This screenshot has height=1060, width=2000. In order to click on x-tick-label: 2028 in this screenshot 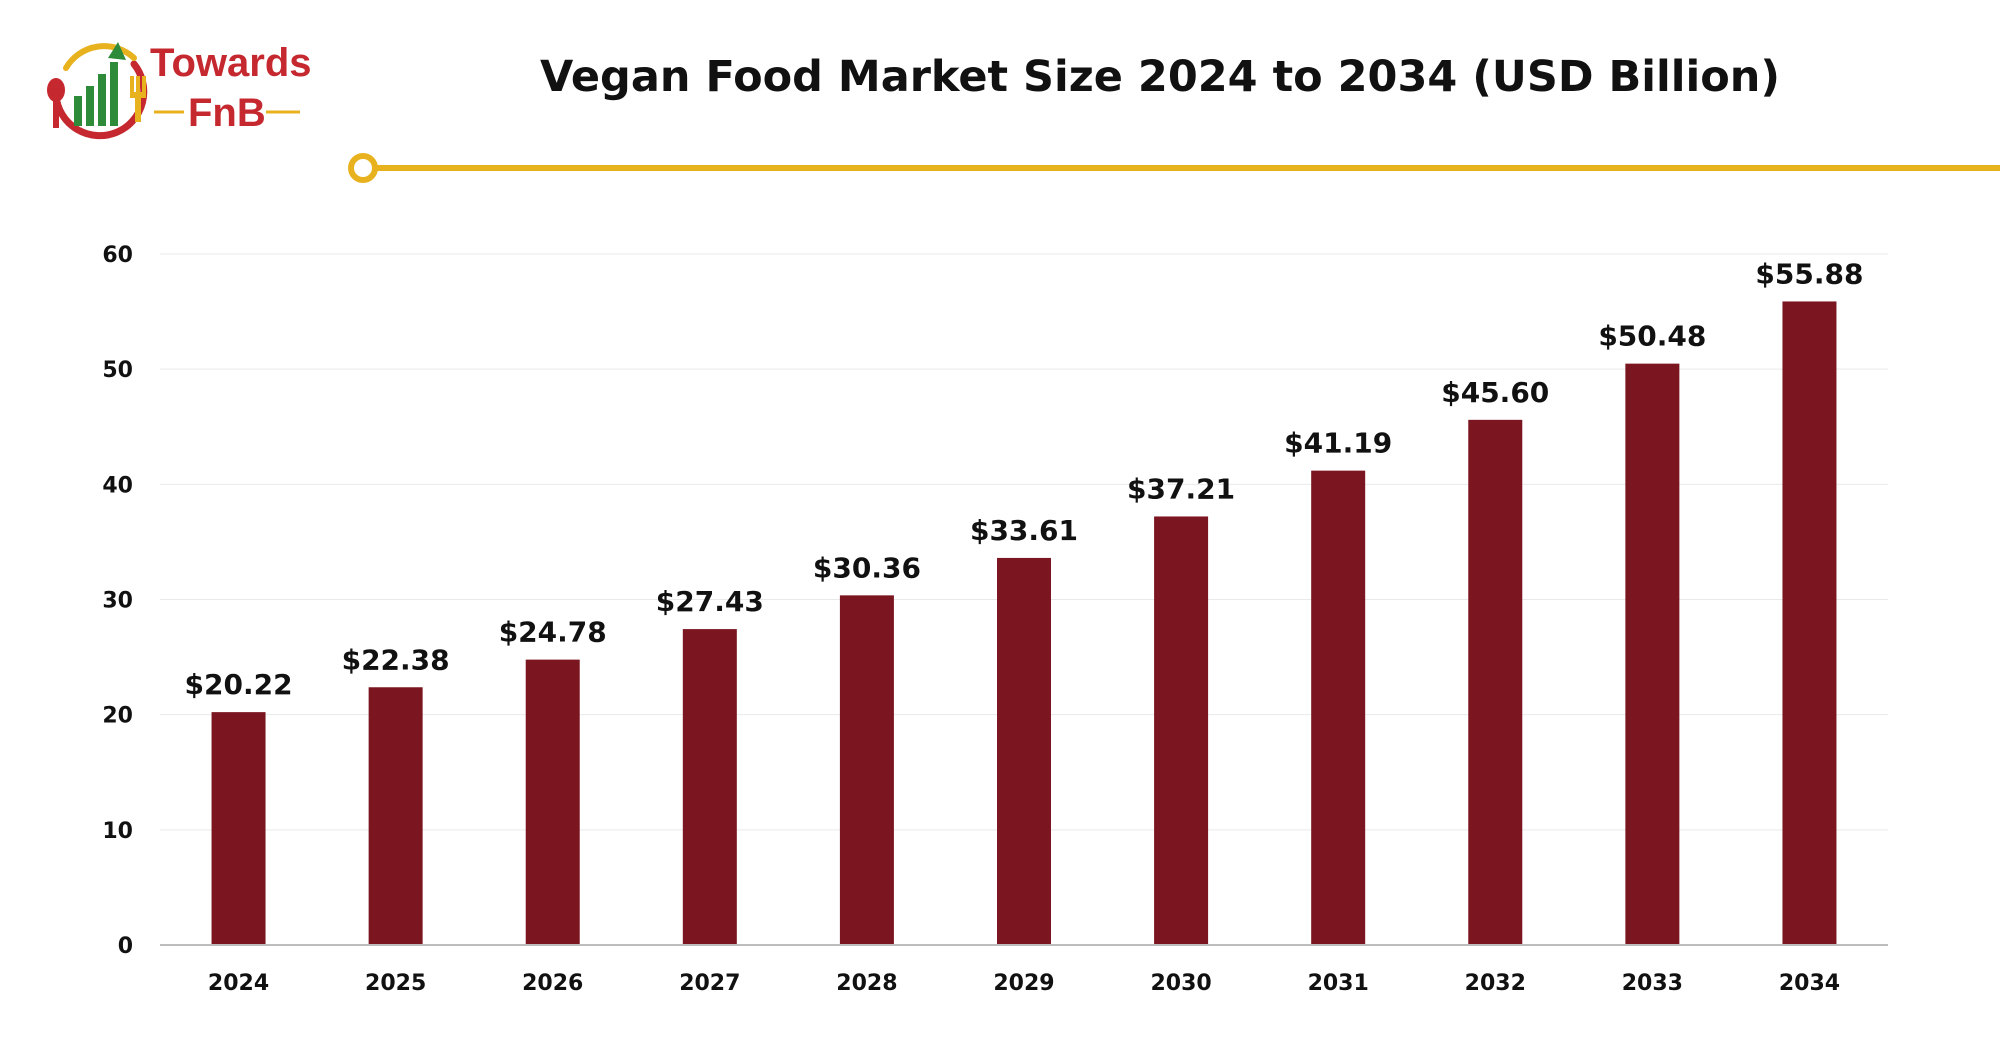, I will do `click(866, 983)`.